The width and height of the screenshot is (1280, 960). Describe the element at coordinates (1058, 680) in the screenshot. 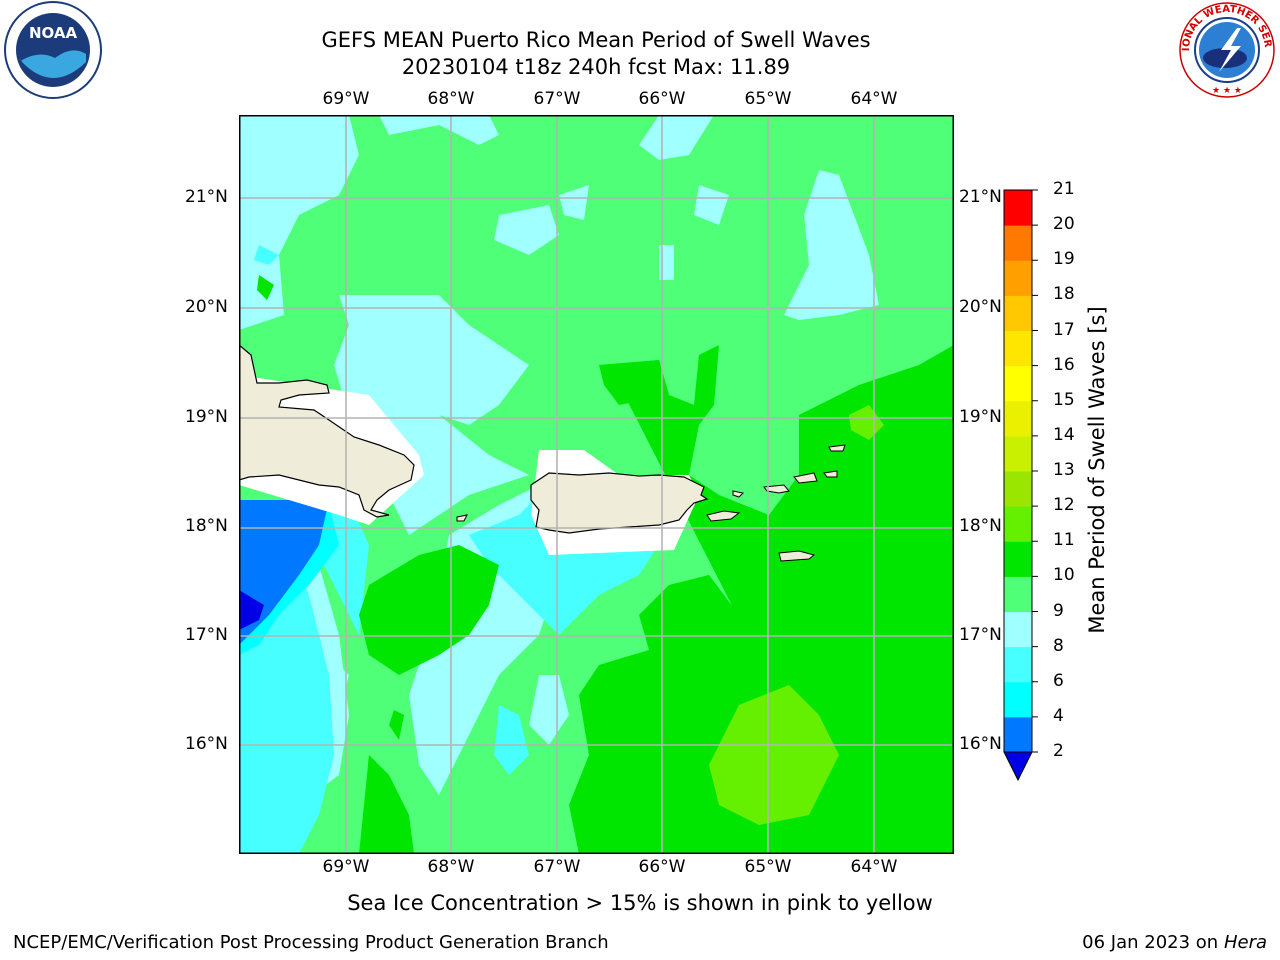

I see `colorbar-tick-label: 6` at that location.